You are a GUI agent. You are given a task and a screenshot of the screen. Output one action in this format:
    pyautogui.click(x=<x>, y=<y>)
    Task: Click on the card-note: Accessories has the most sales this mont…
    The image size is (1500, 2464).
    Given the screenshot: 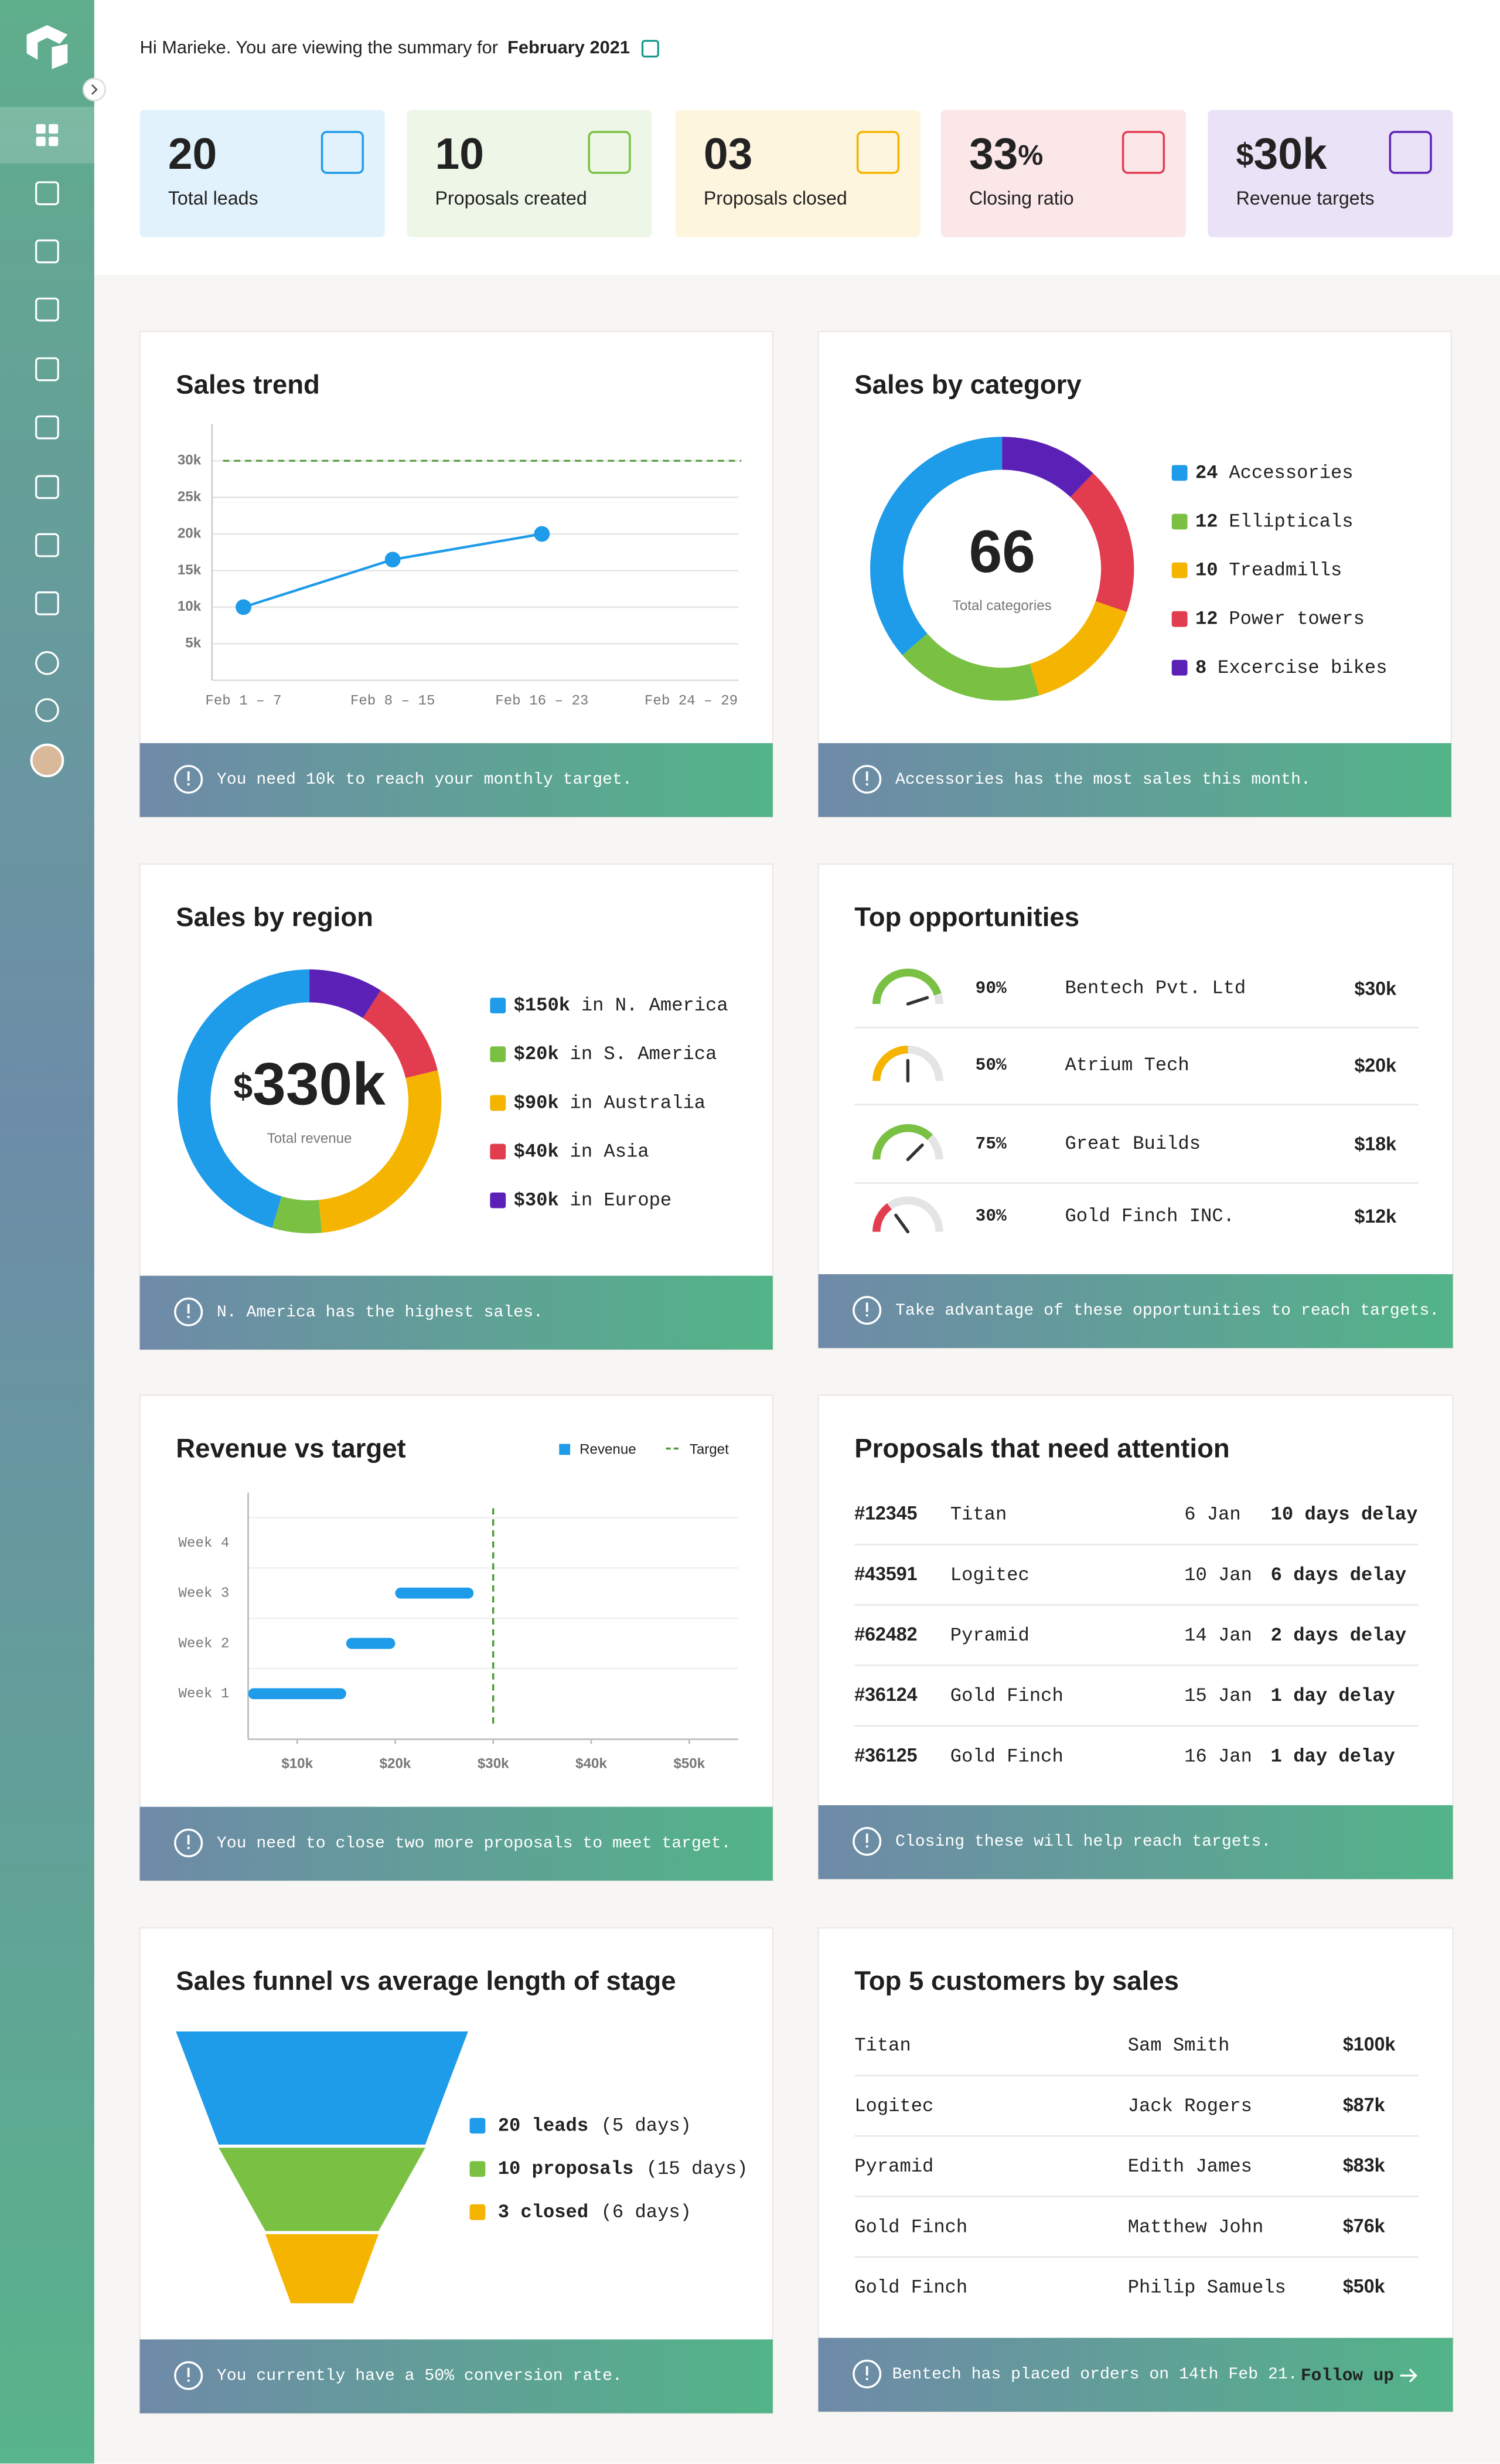 What is the action you would take?
    pyautogui.click(x=1103, y=780)
    